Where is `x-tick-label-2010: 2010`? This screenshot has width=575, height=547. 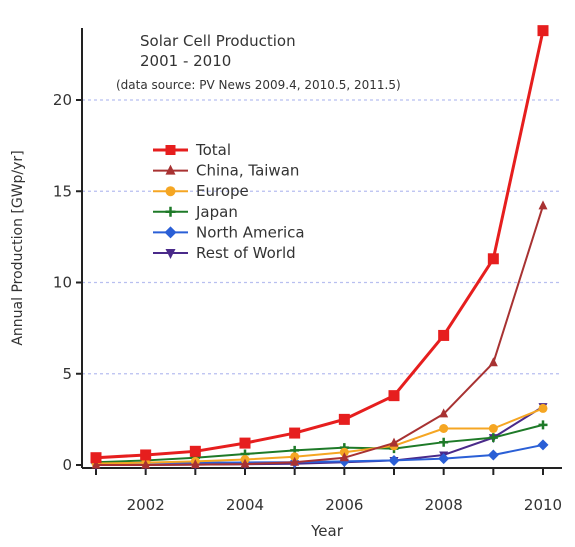
x-tick-label-2010: 2010 is located at coordinates (543, 505).